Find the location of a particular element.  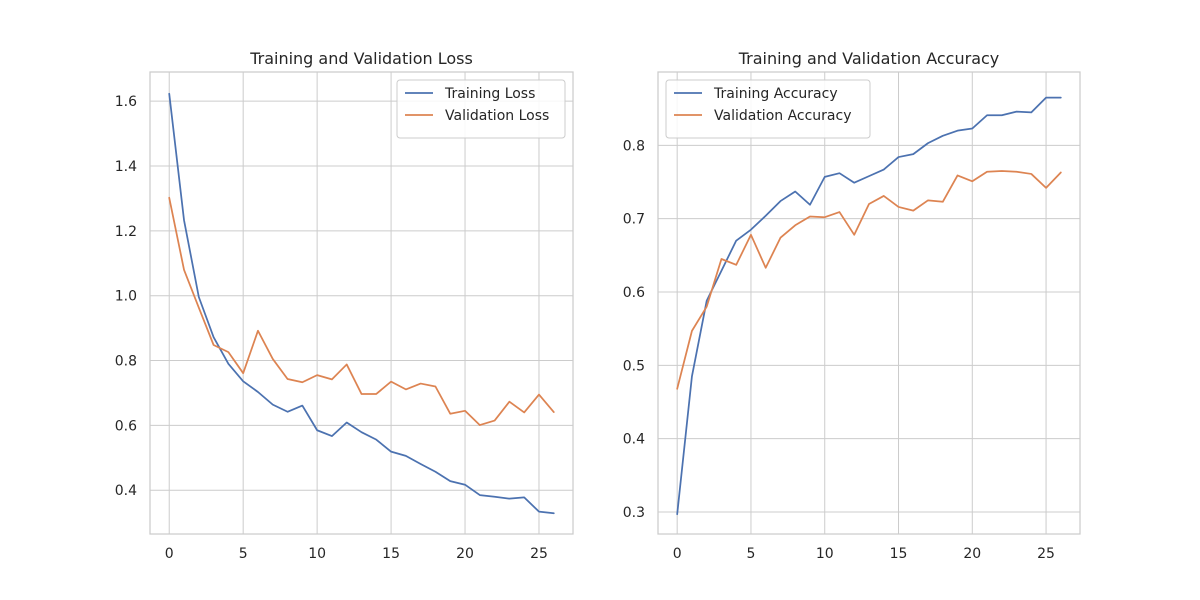

accuracy-y-tick-label: 0.4 is located at coordinates (634, 440).